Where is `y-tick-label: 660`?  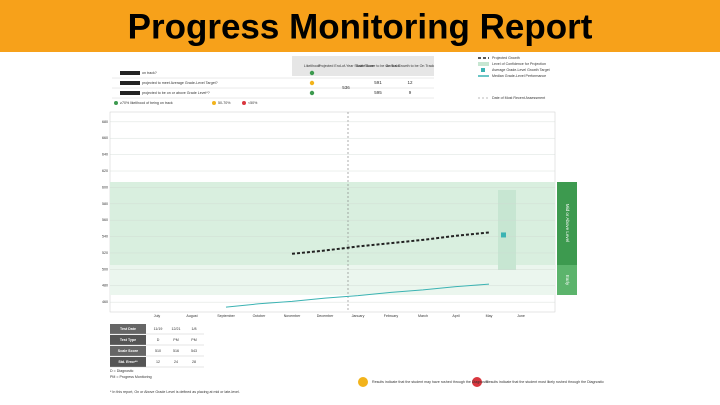
y-tick-label: 660 is located at coordinates (105, 138).